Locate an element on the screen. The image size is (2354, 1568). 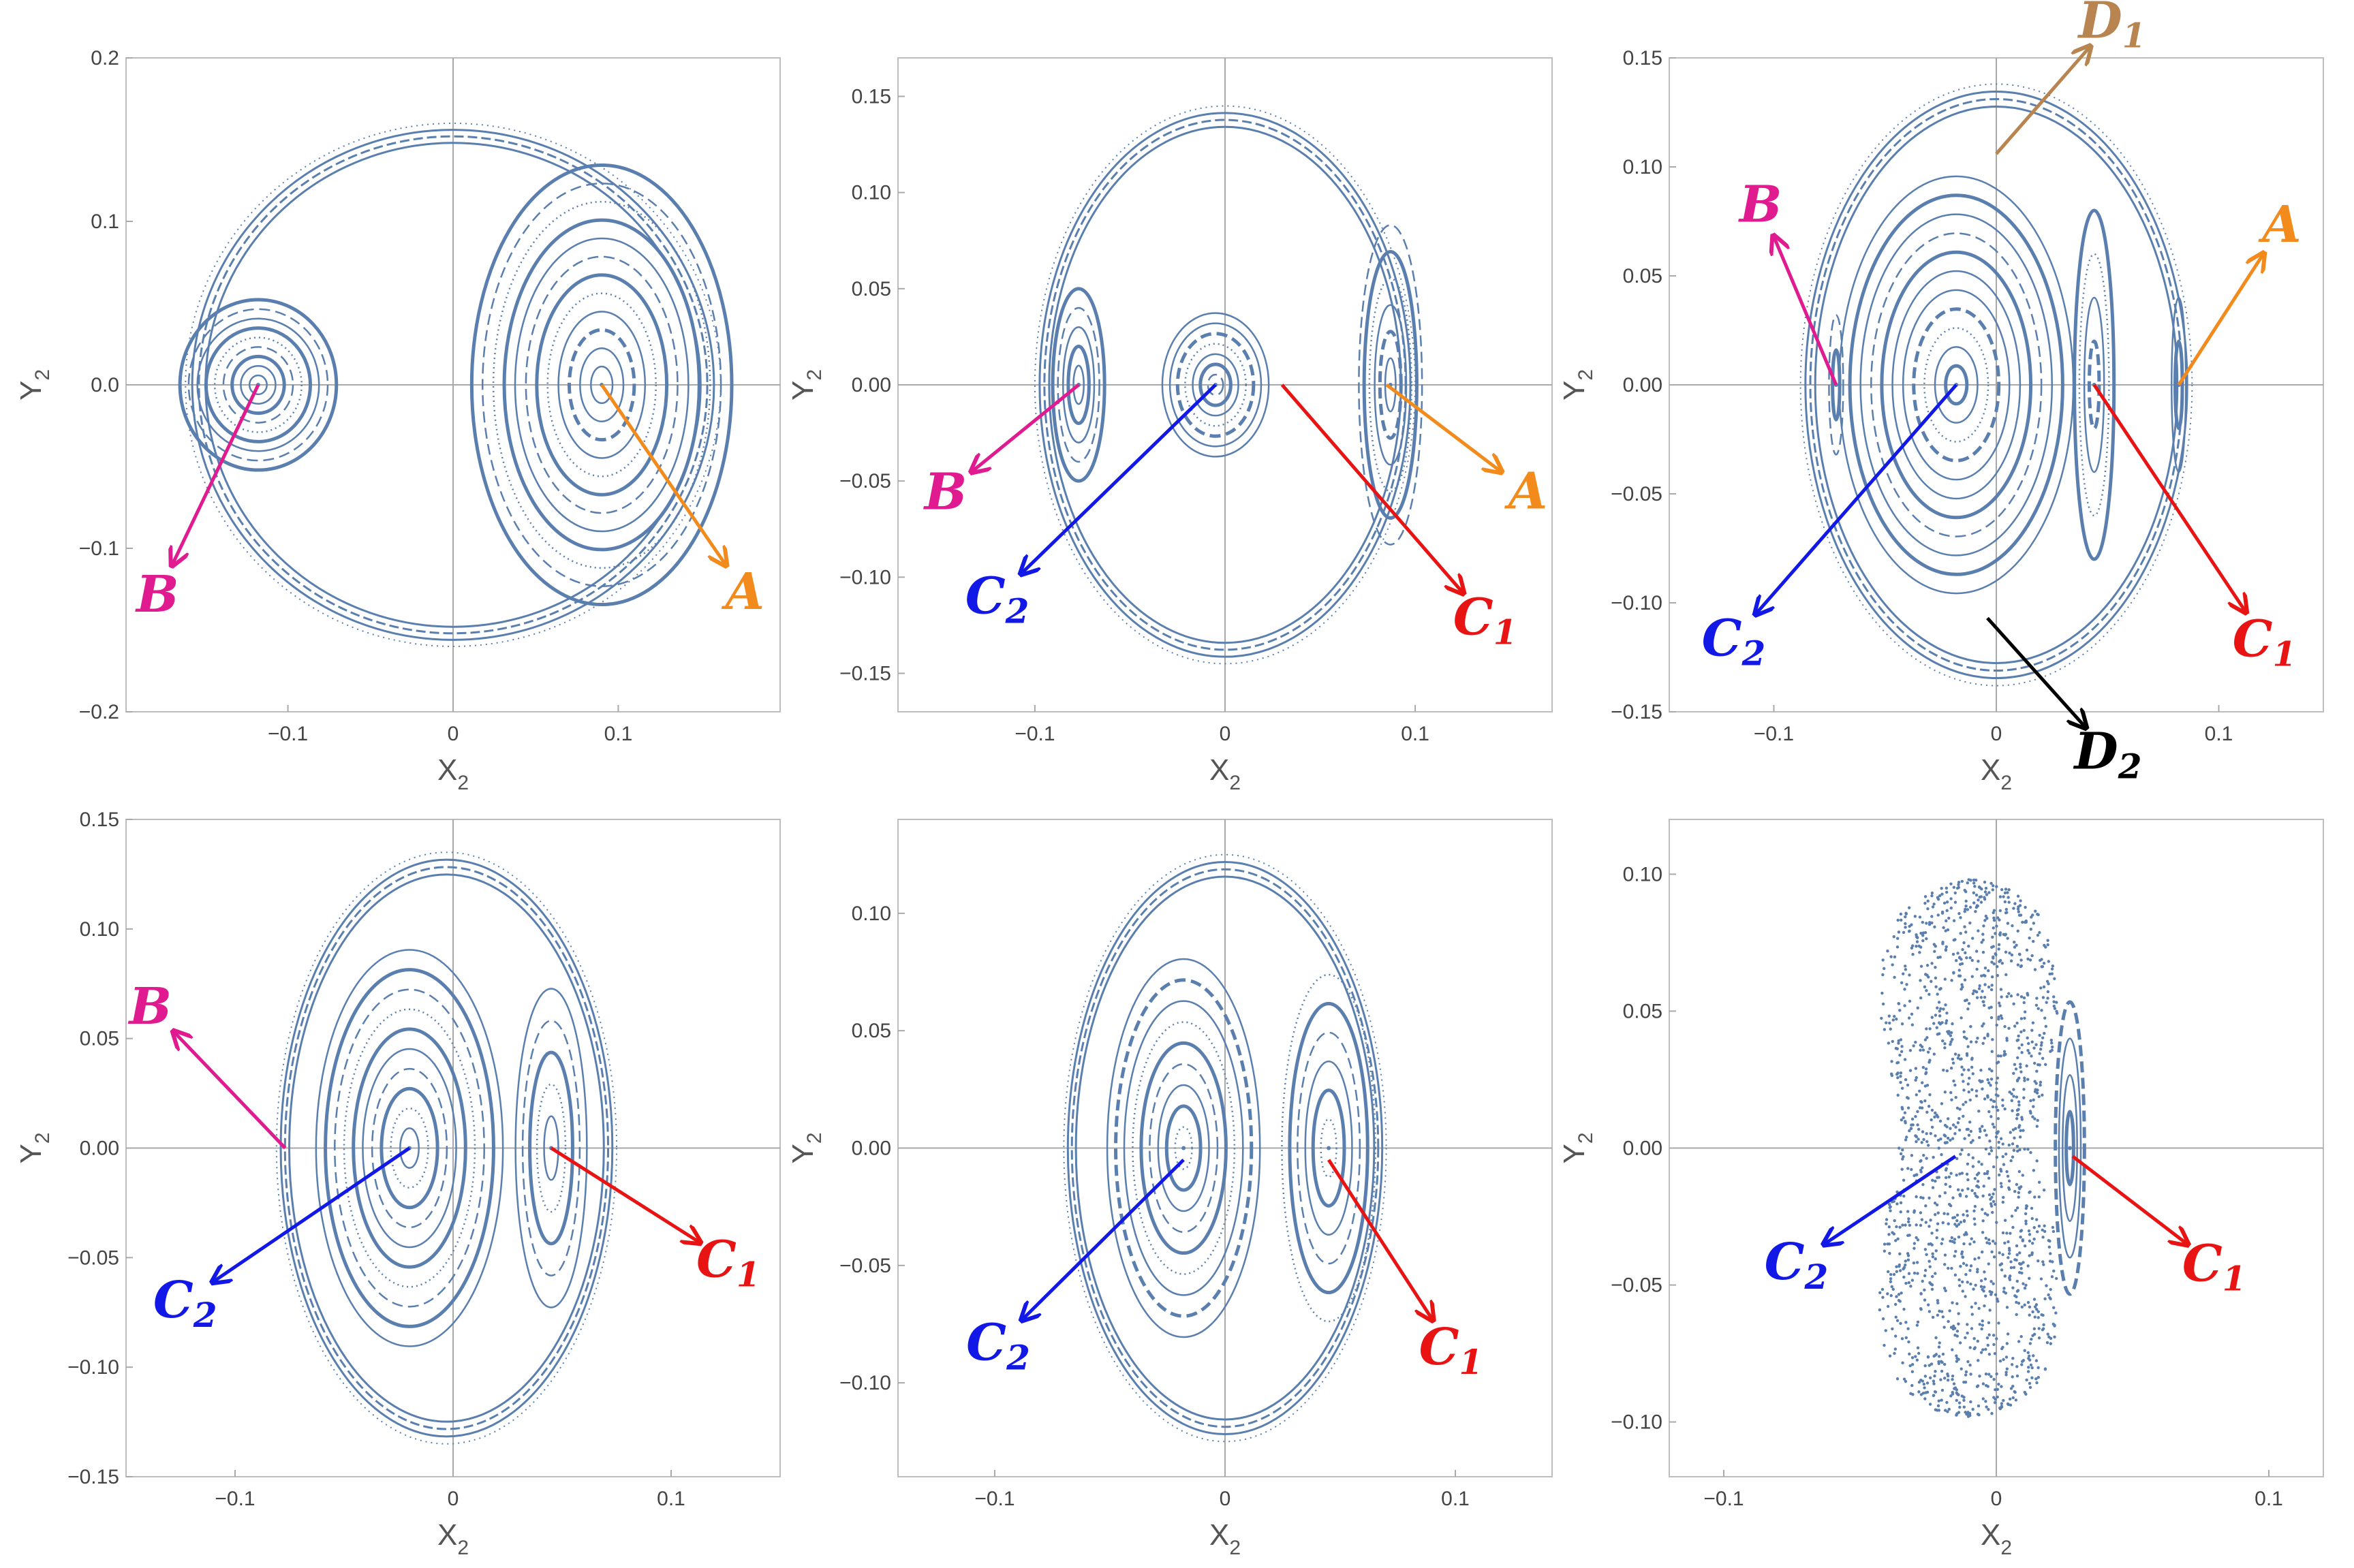
outer-orbit-curve is located at coordinates (1996, 385).